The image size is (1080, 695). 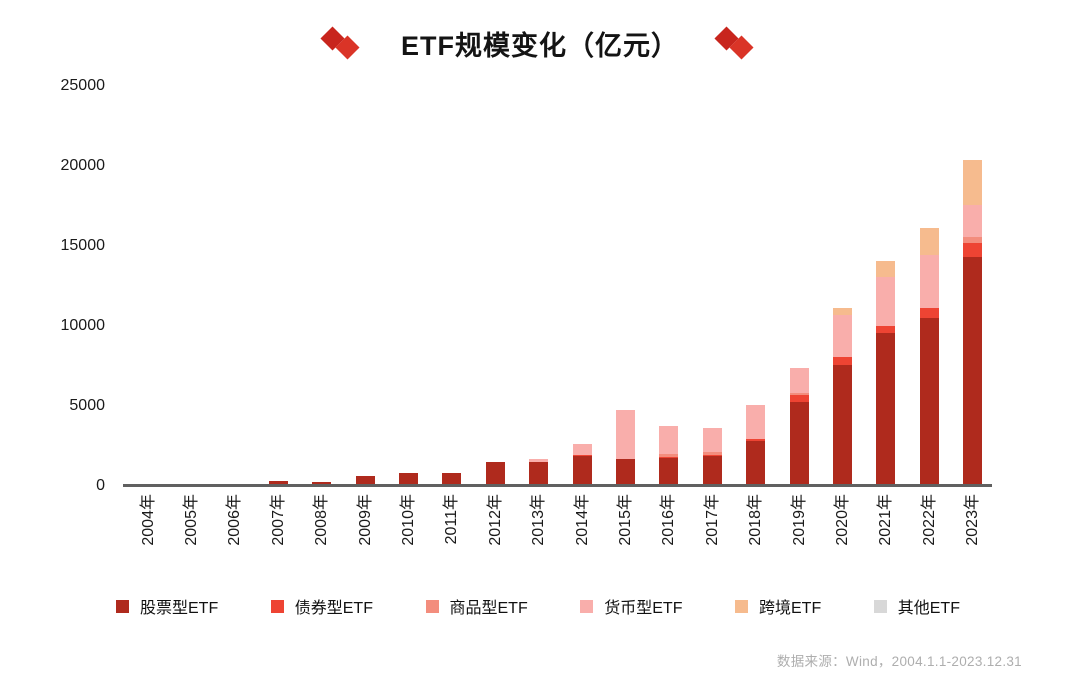 I want to click on legend-label: 商品型ETF, so click(x=488, y=608).